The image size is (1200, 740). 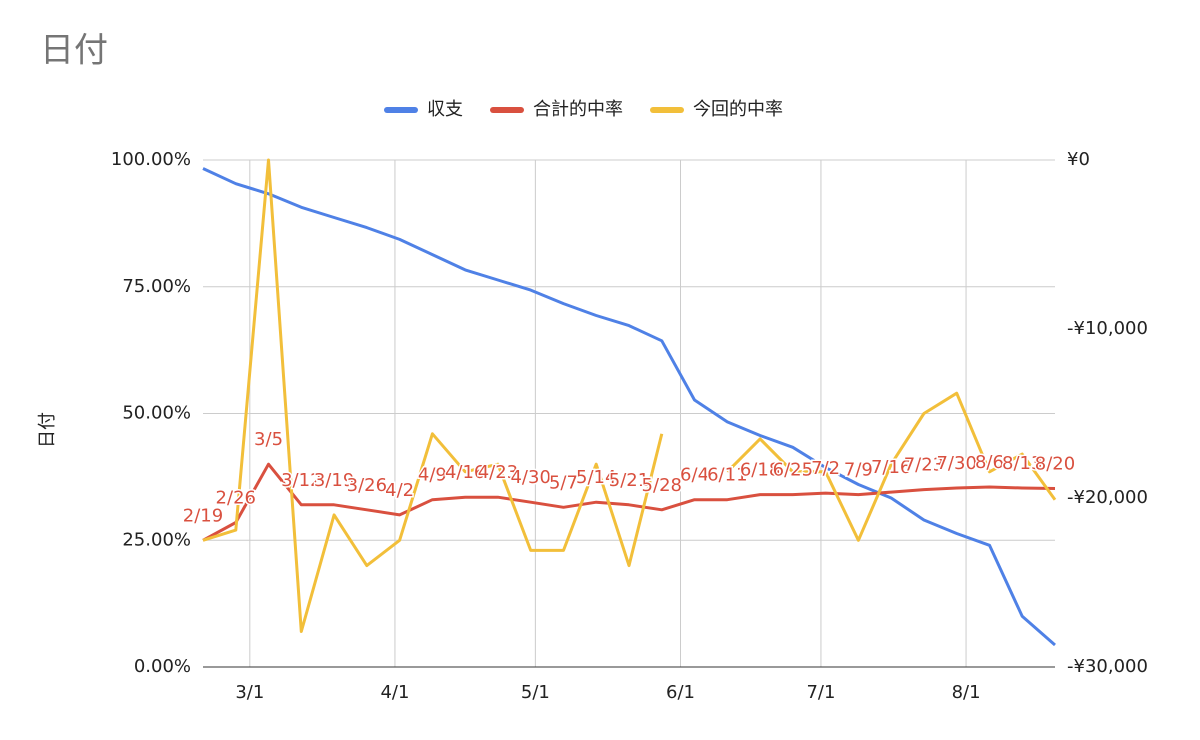 What do you see at coordinates (966, 692) in the screenshot?
I see `x-tick-label: 8/1` at bounding box center [966, 692].